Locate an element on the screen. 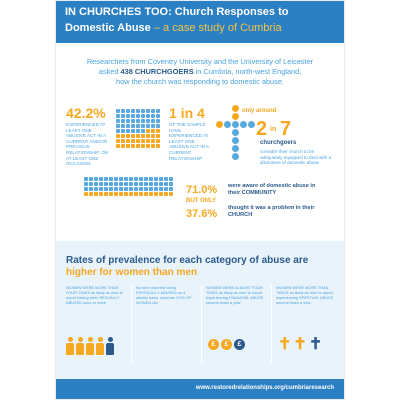 The width and height of the screenshot is (400, 400). community-grid-icon is located at coordinates (130, 186).